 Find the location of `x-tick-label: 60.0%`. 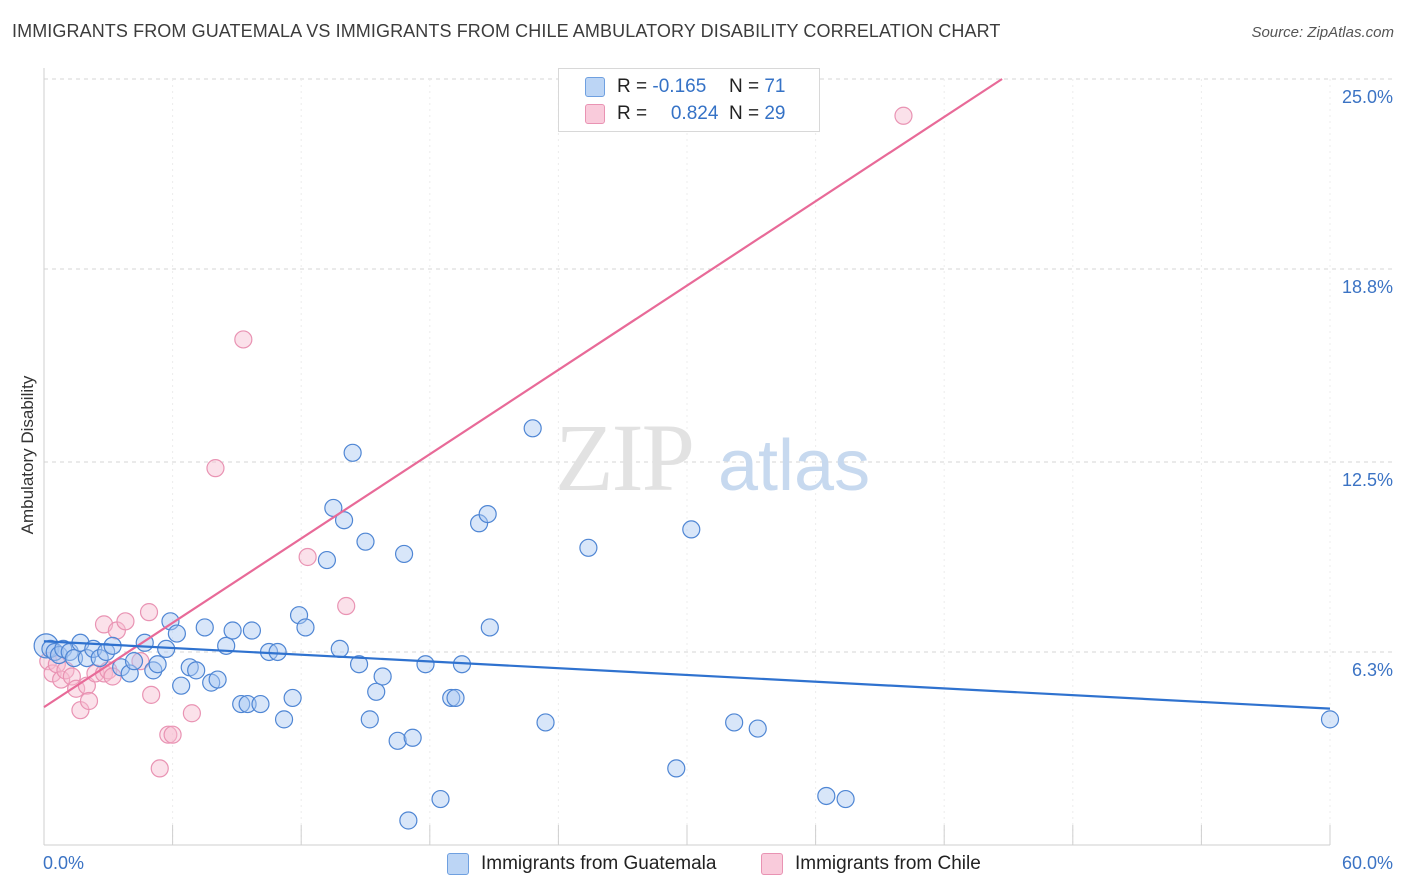

x-tick-label: 60.0% is located at coordinates (1367, 863).